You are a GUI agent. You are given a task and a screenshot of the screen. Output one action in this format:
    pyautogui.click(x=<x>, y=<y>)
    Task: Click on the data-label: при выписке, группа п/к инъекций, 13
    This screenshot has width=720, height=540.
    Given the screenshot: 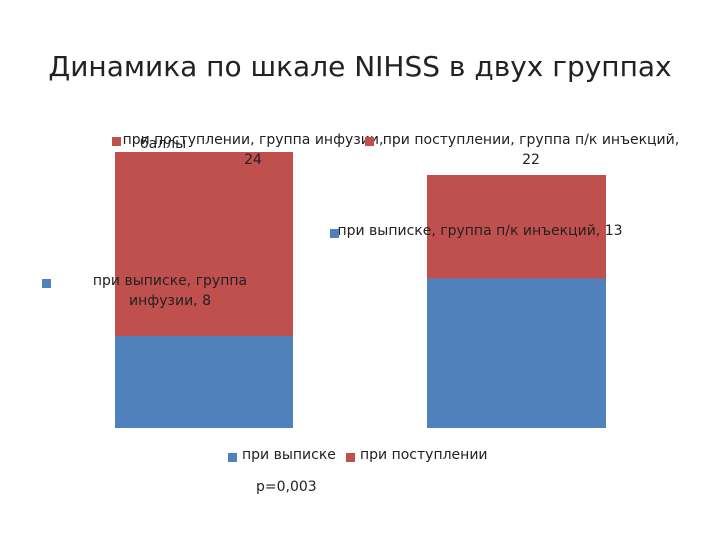 What is the action you would take?
    pyautogui.click(x=480, y=231)
    